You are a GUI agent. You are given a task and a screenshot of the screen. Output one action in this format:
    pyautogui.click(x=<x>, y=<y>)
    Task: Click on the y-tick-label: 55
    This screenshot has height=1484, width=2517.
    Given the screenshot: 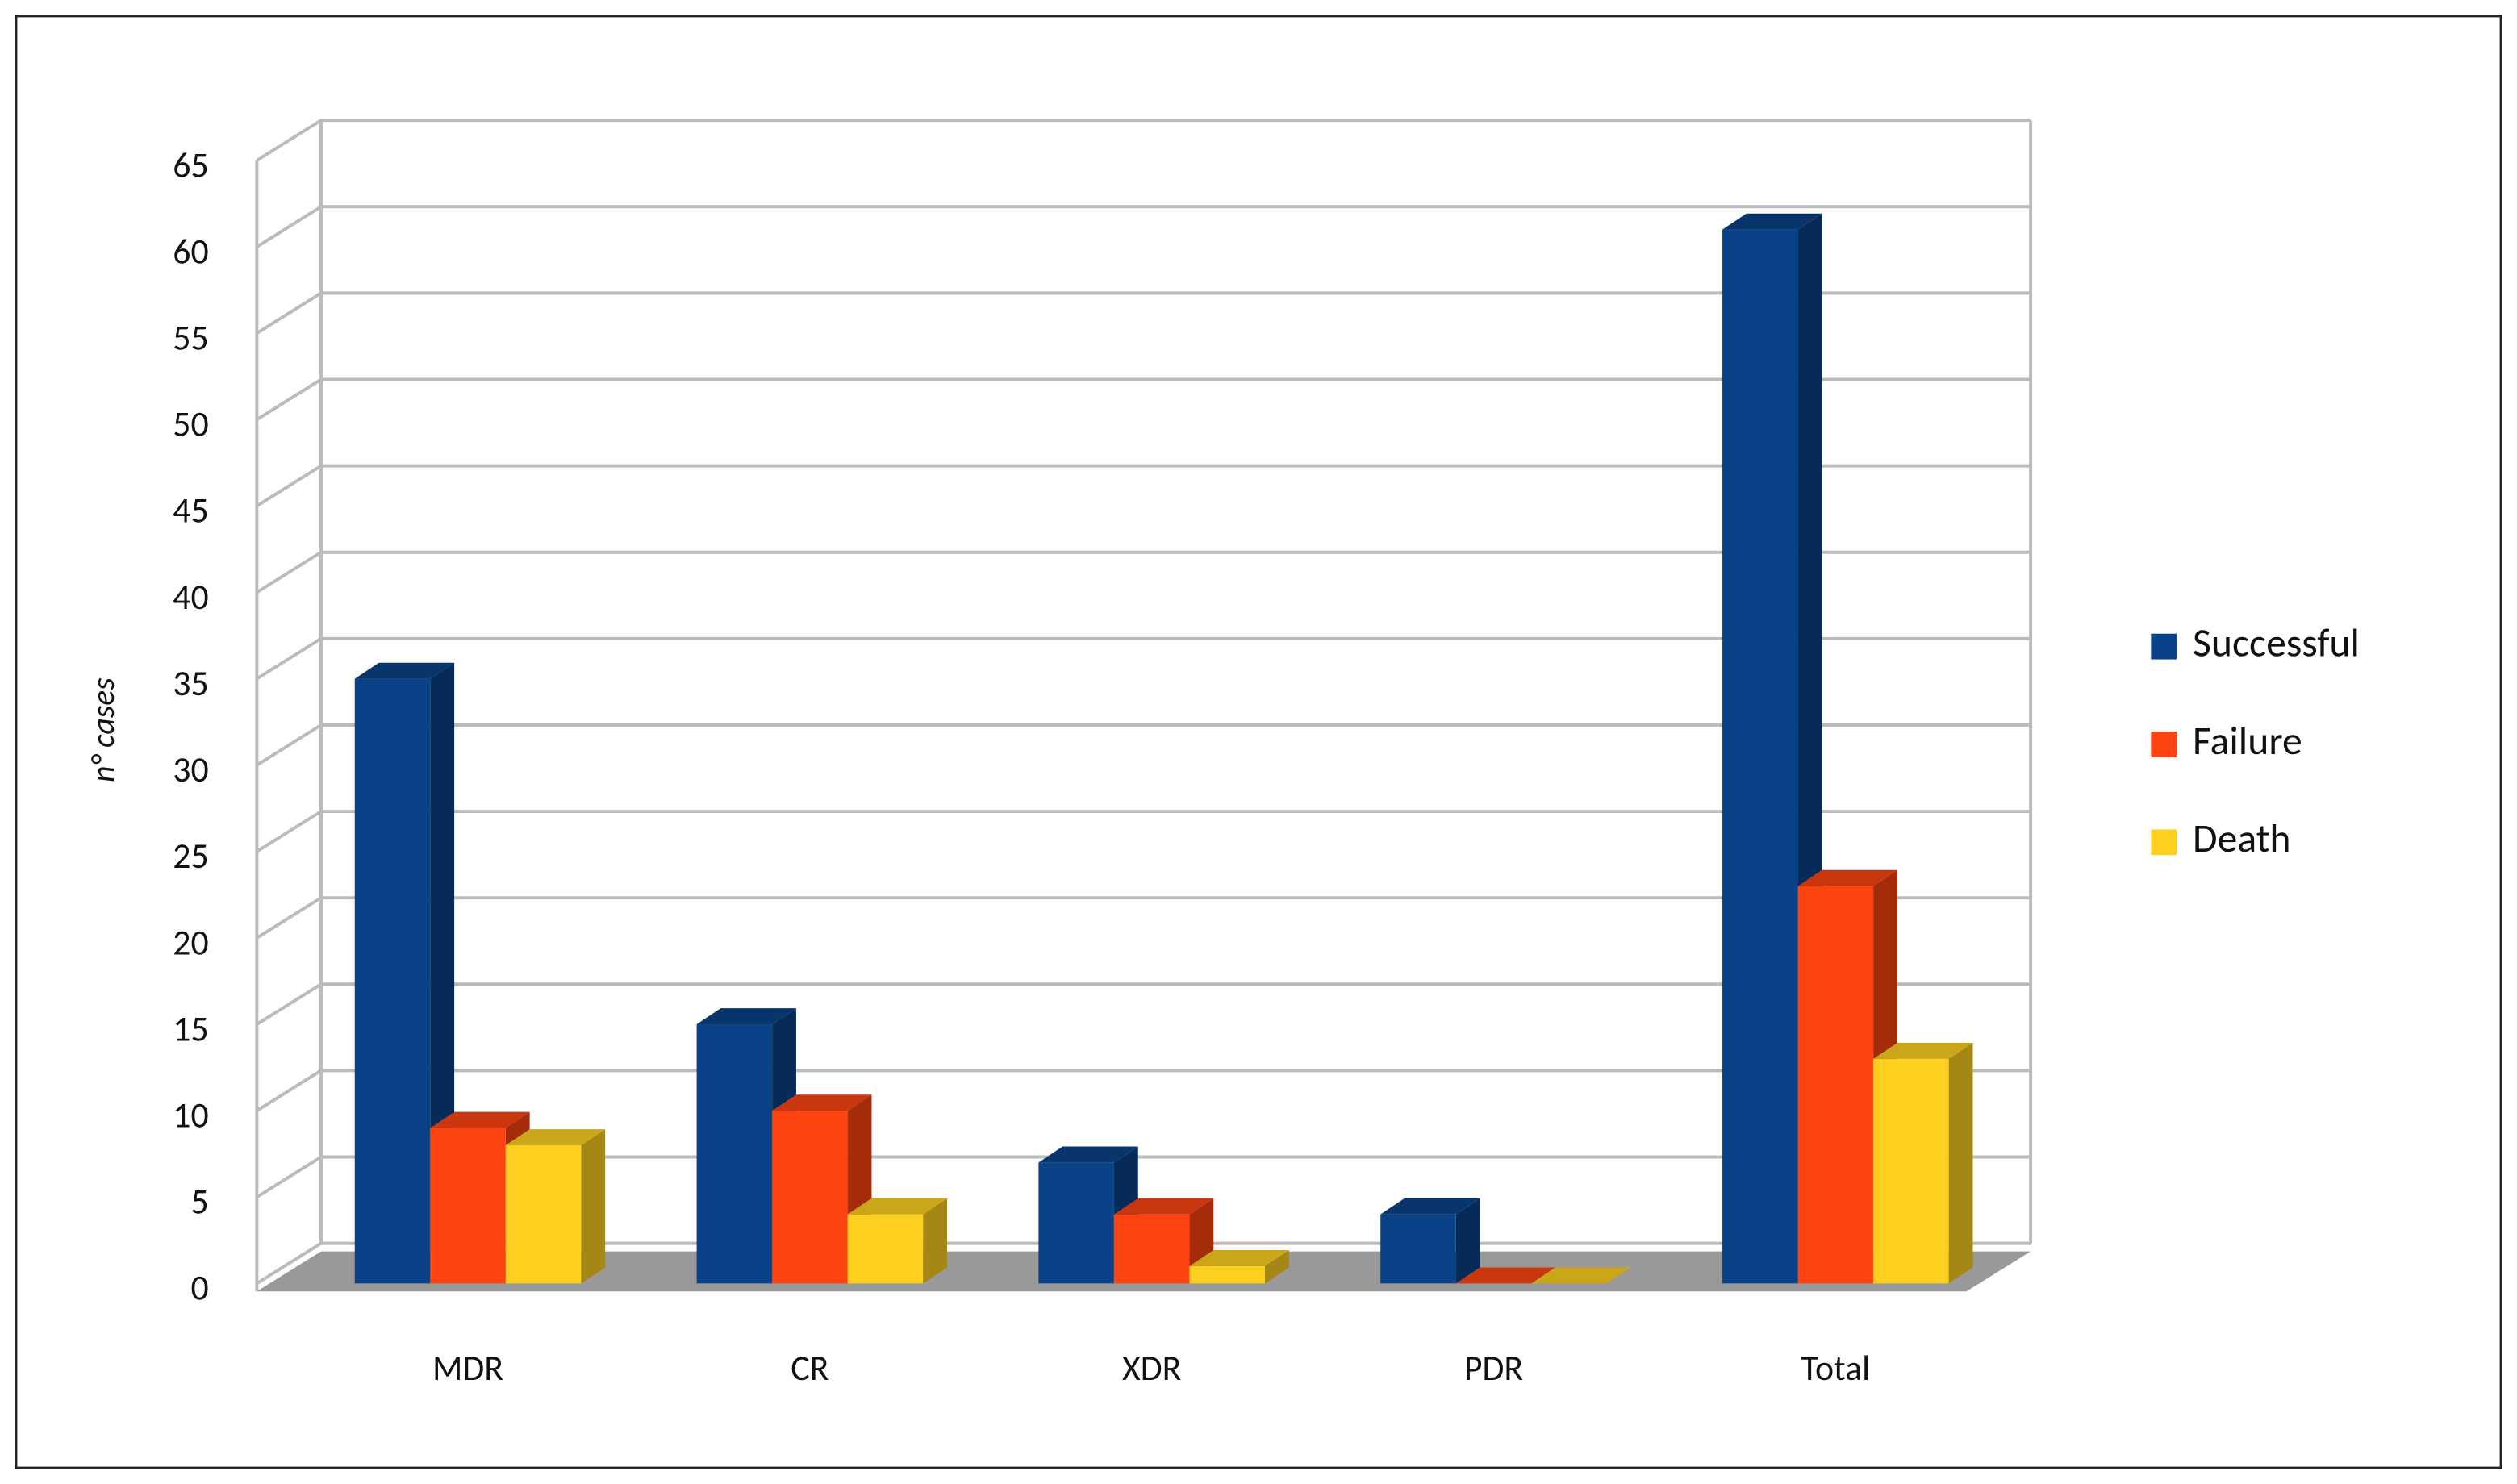 What is the action you would take?
    pyautogui.click(x=190, y=338)
    